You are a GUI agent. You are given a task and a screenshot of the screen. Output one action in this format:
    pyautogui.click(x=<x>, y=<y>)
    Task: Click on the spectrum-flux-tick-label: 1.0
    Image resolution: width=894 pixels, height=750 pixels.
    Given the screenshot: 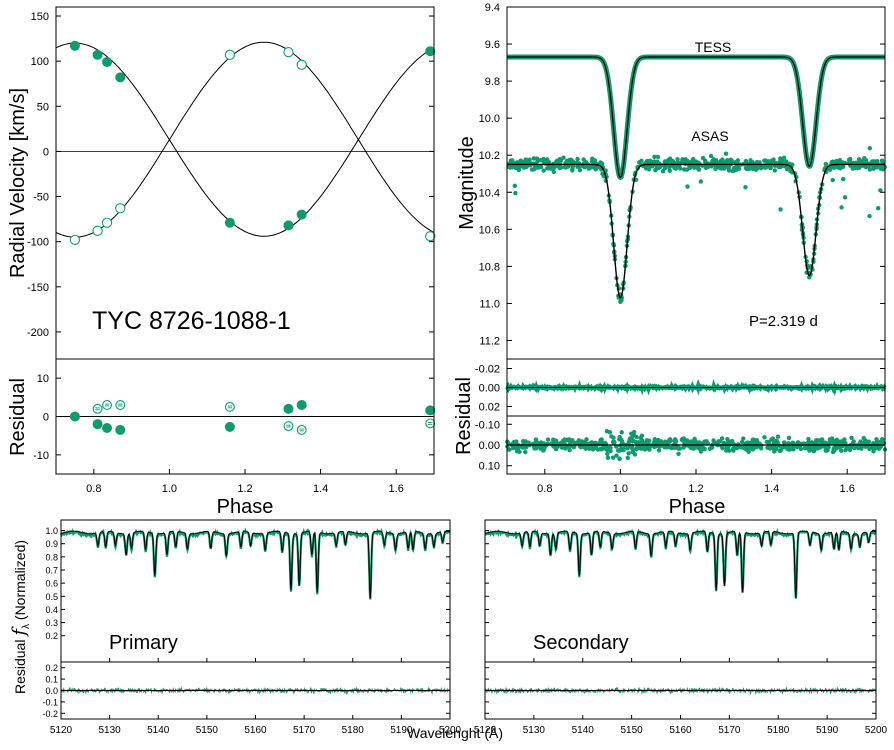 What is the action you would take?
    pyautogui.click(x=51, y=531)
    